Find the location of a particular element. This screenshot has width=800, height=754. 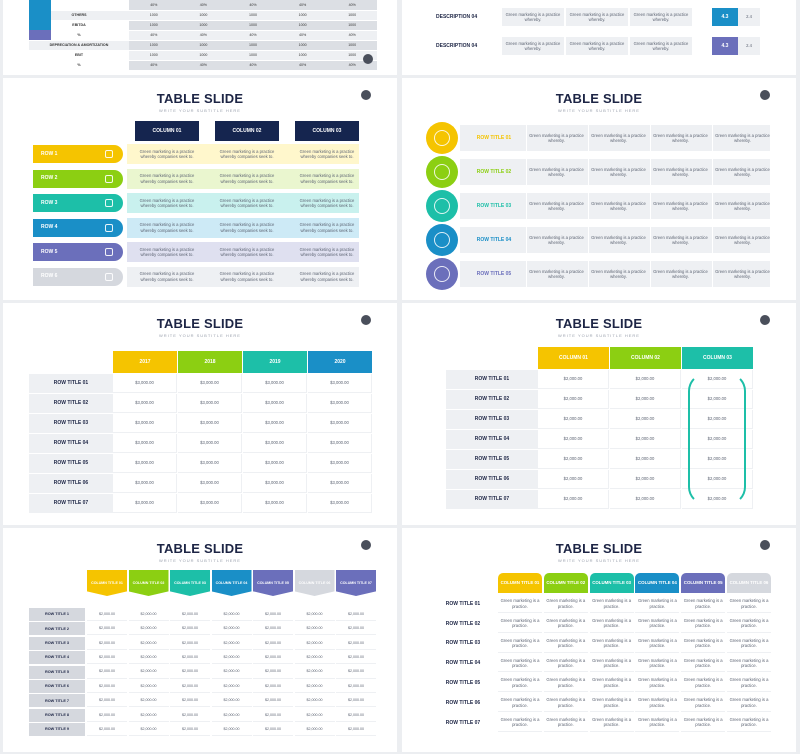

chart-icon is located at coordinates (109, 154).